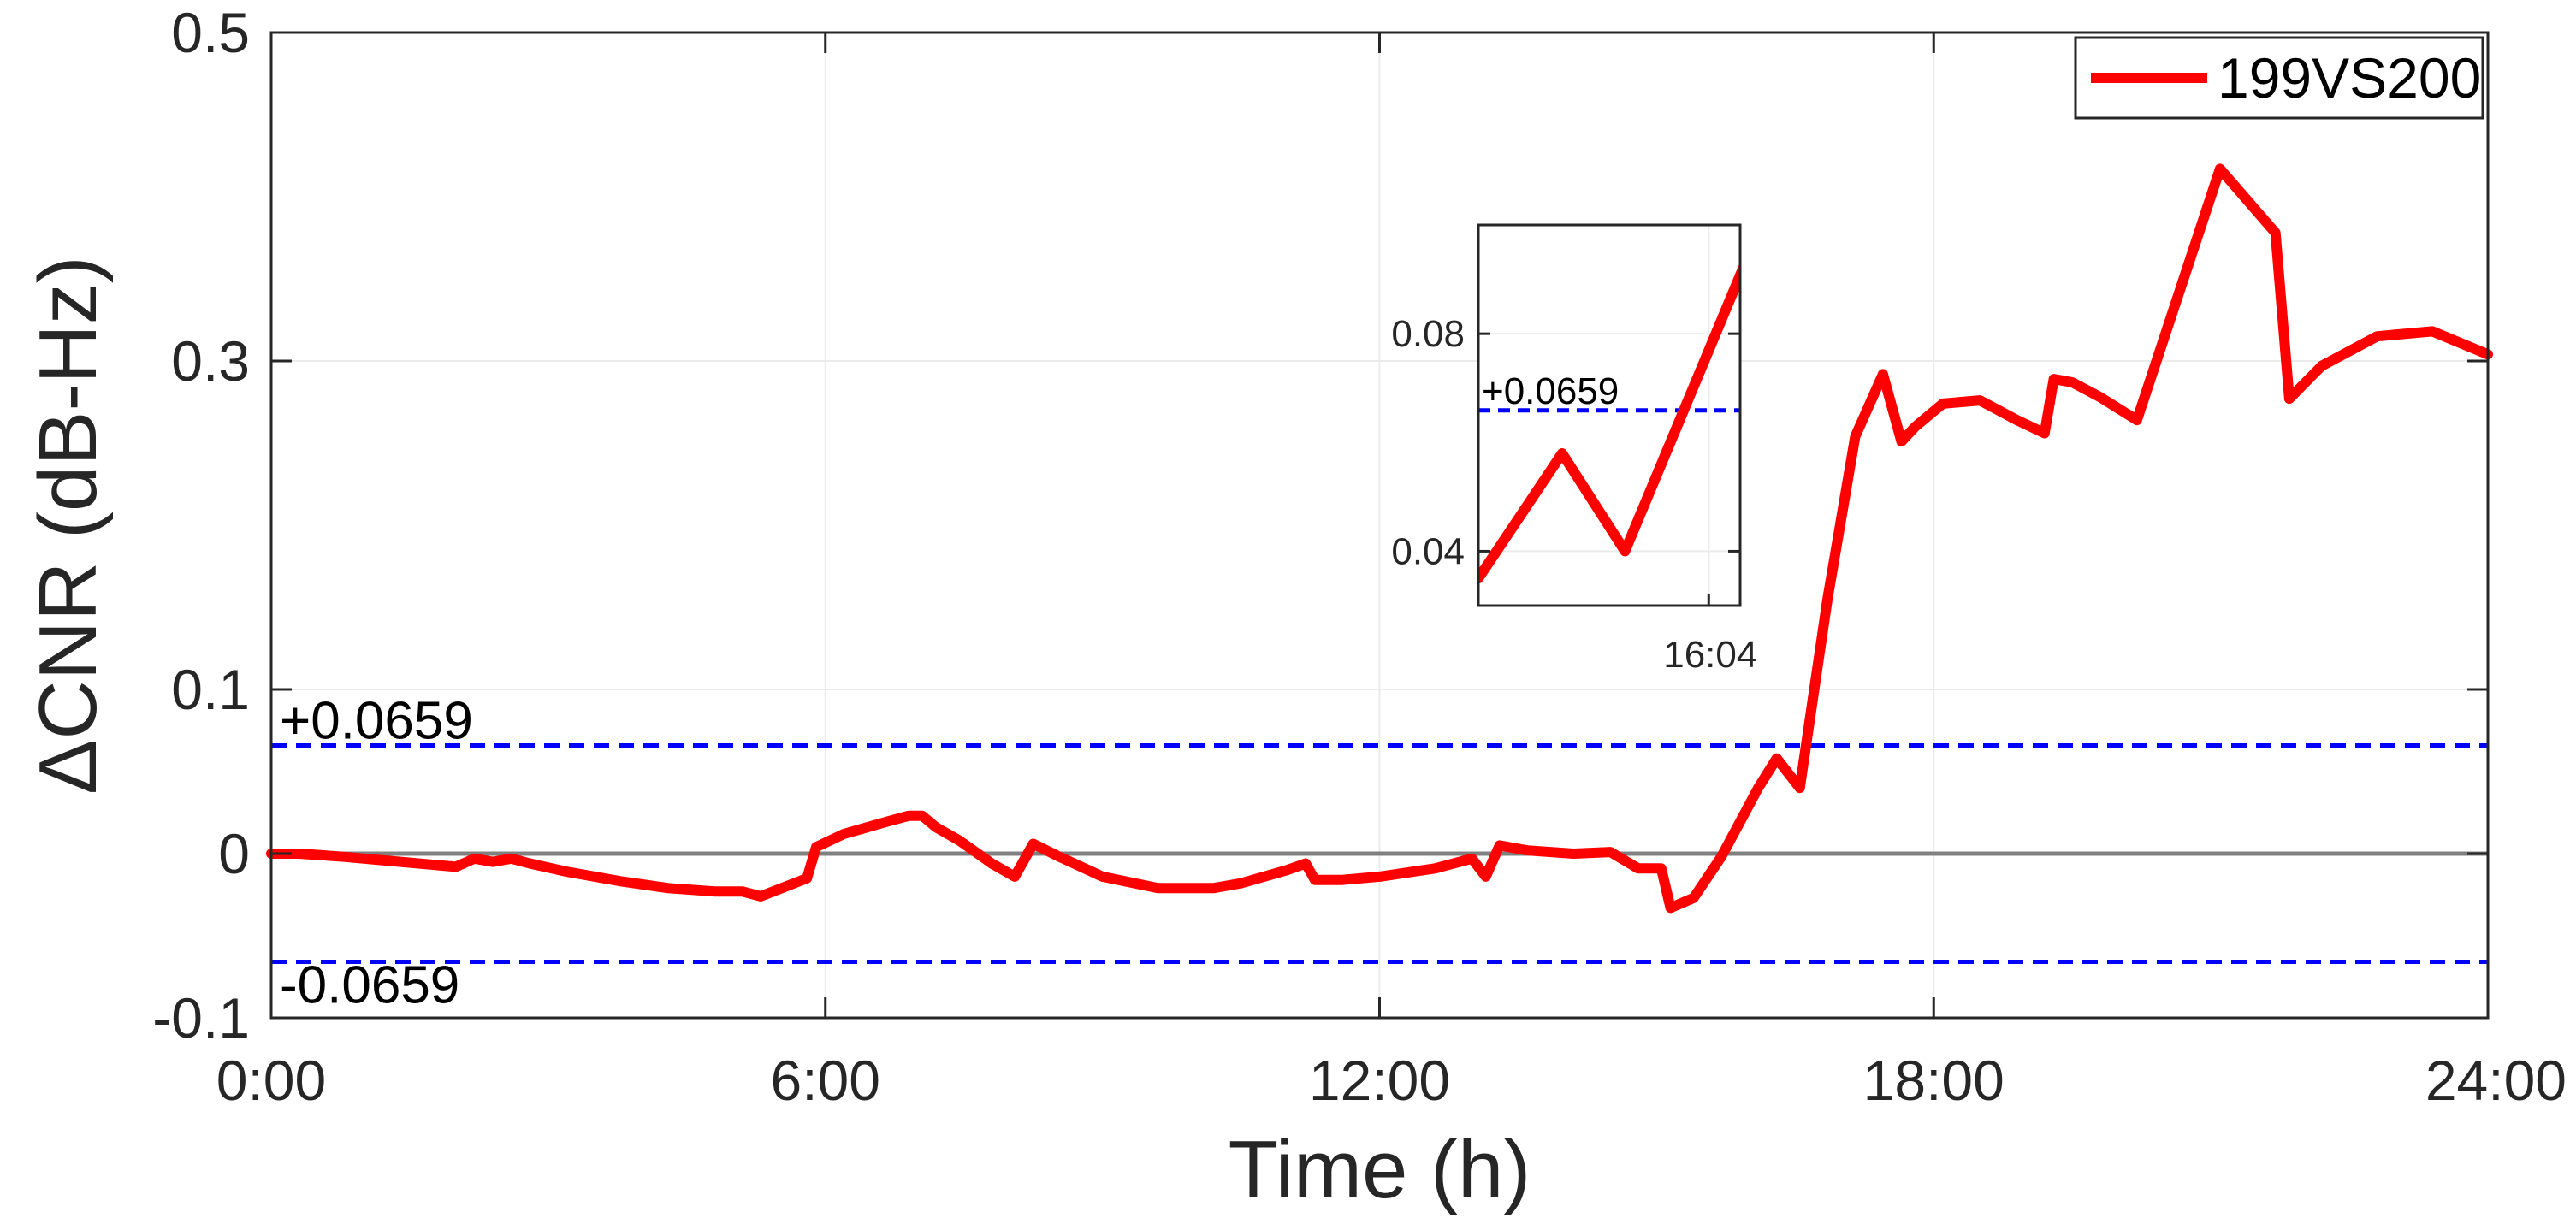 This screenshot has height=1230, width=2576. I want to click on inset-background, so click(1609, 416).